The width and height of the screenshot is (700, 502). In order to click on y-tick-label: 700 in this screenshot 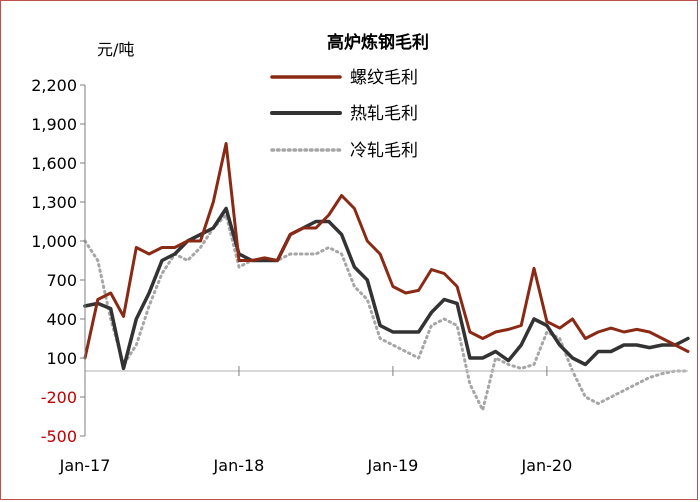, I will do `click(61, 280)`.